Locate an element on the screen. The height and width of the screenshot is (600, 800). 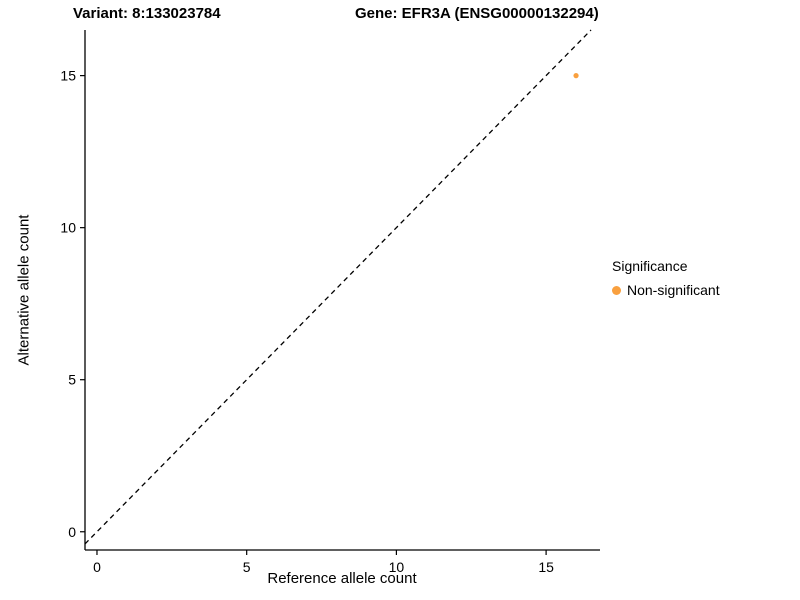
legend-item-label: Non-significant is located at coordinates (673, 290).